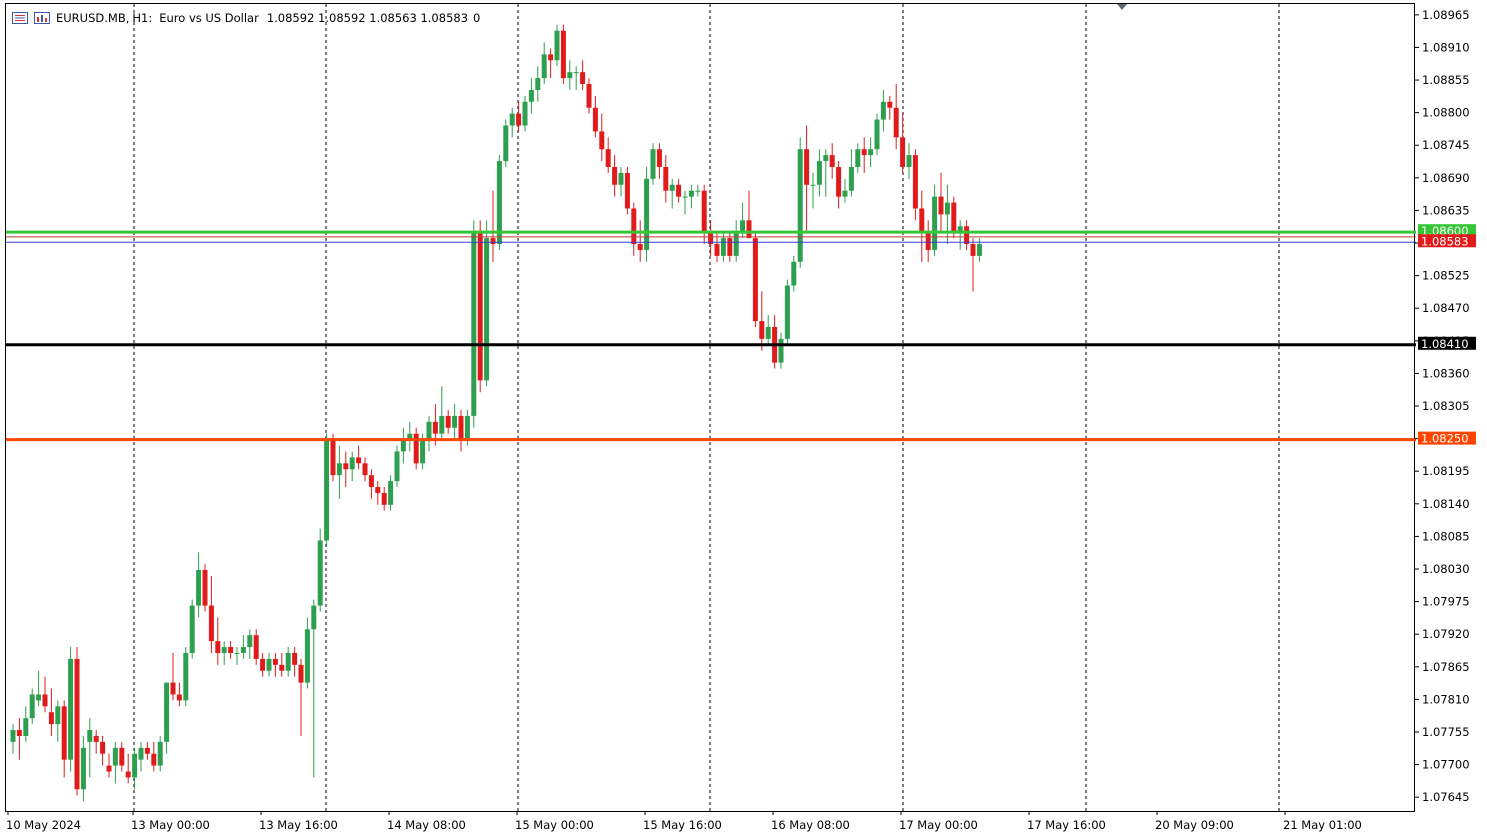 The image size is (1487, 833). I want to click on price-tag-current, so click(1447, 241).